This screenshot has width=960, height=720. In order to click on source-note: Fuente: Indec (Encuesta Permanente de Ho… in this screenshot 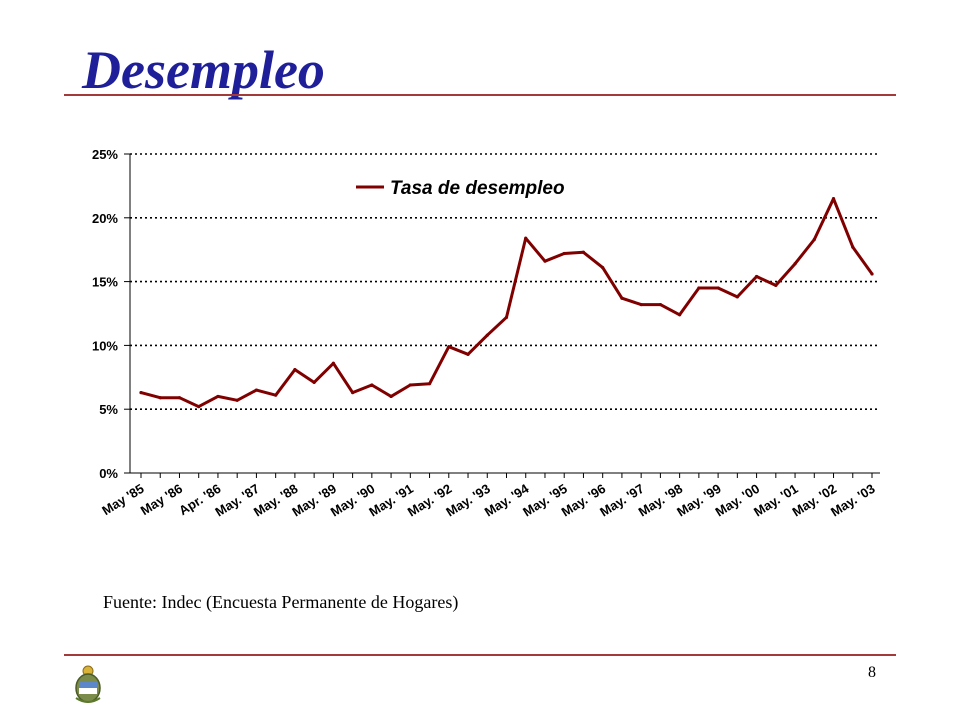, I will do `click(281, 602)`.